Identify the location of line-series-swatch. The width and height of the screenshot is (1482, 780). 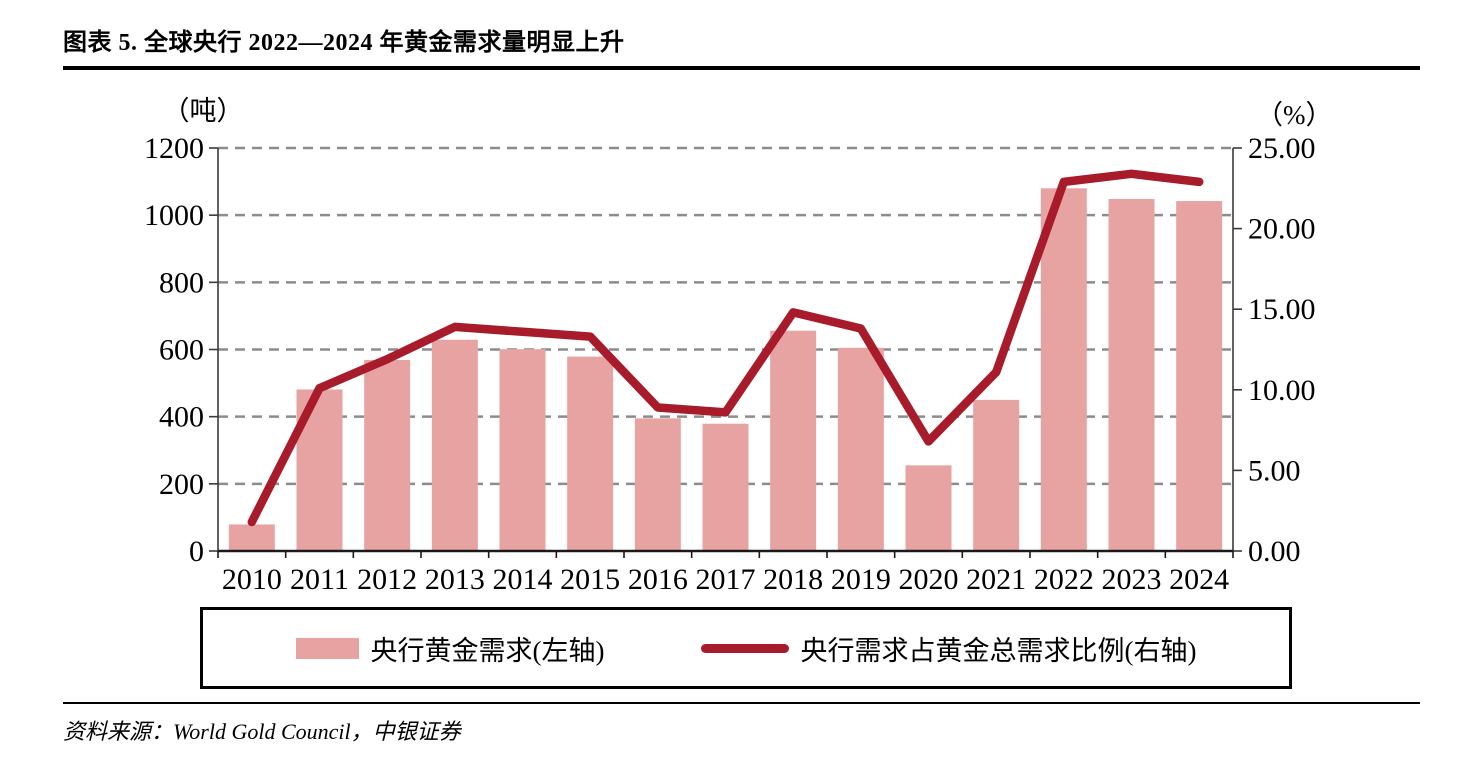
(744, 648).